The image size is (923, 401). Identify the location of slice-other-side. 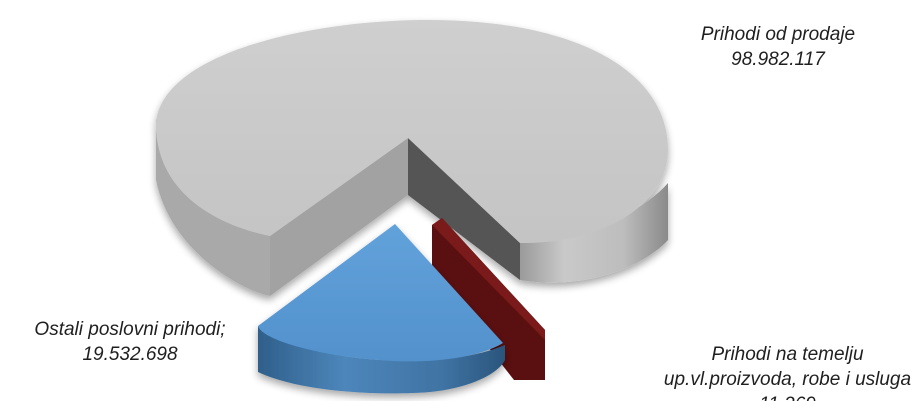
(381, 360).